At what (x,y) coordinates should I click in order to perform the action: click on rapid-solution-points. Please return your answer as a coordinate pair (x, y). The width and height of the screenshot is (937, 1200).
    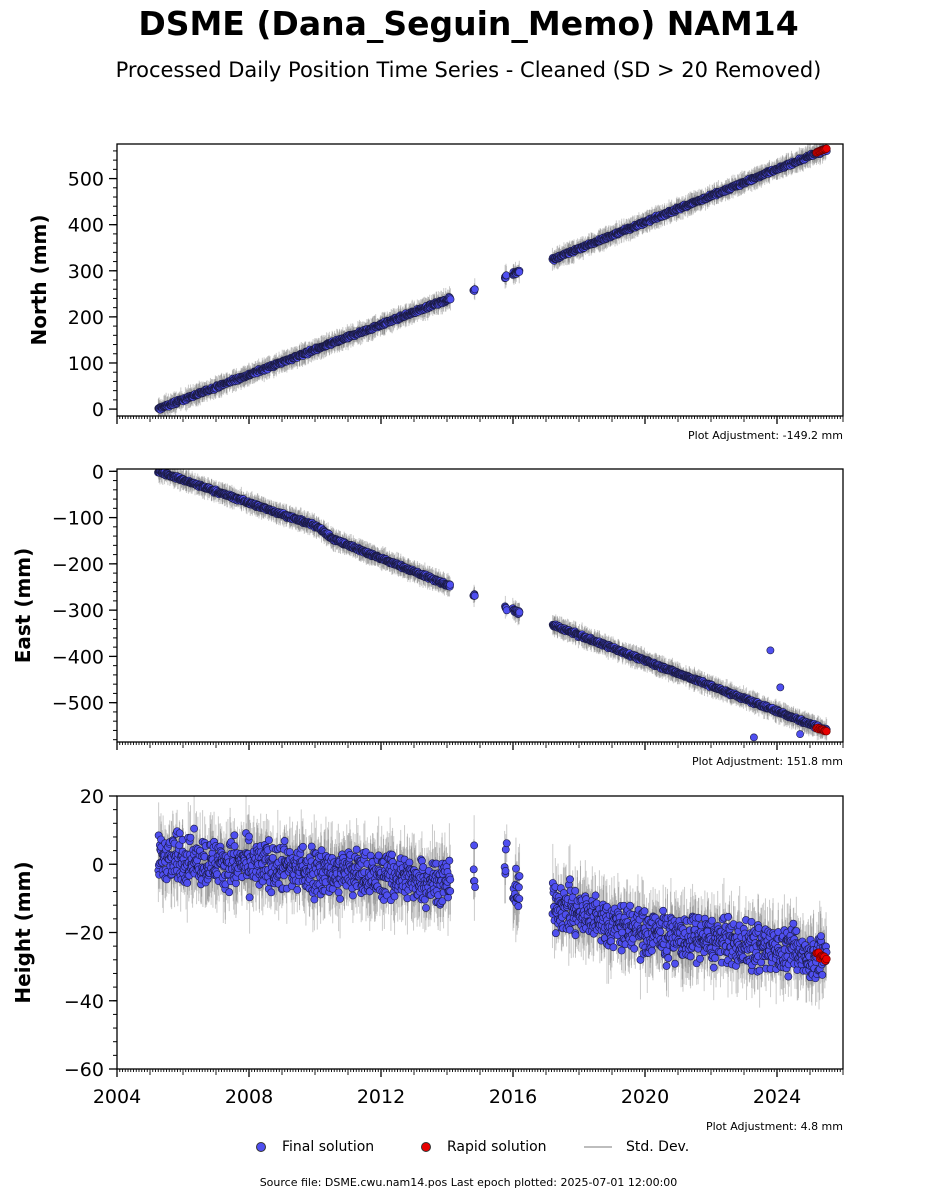
    Looking at the image, I should click on (821, 150).